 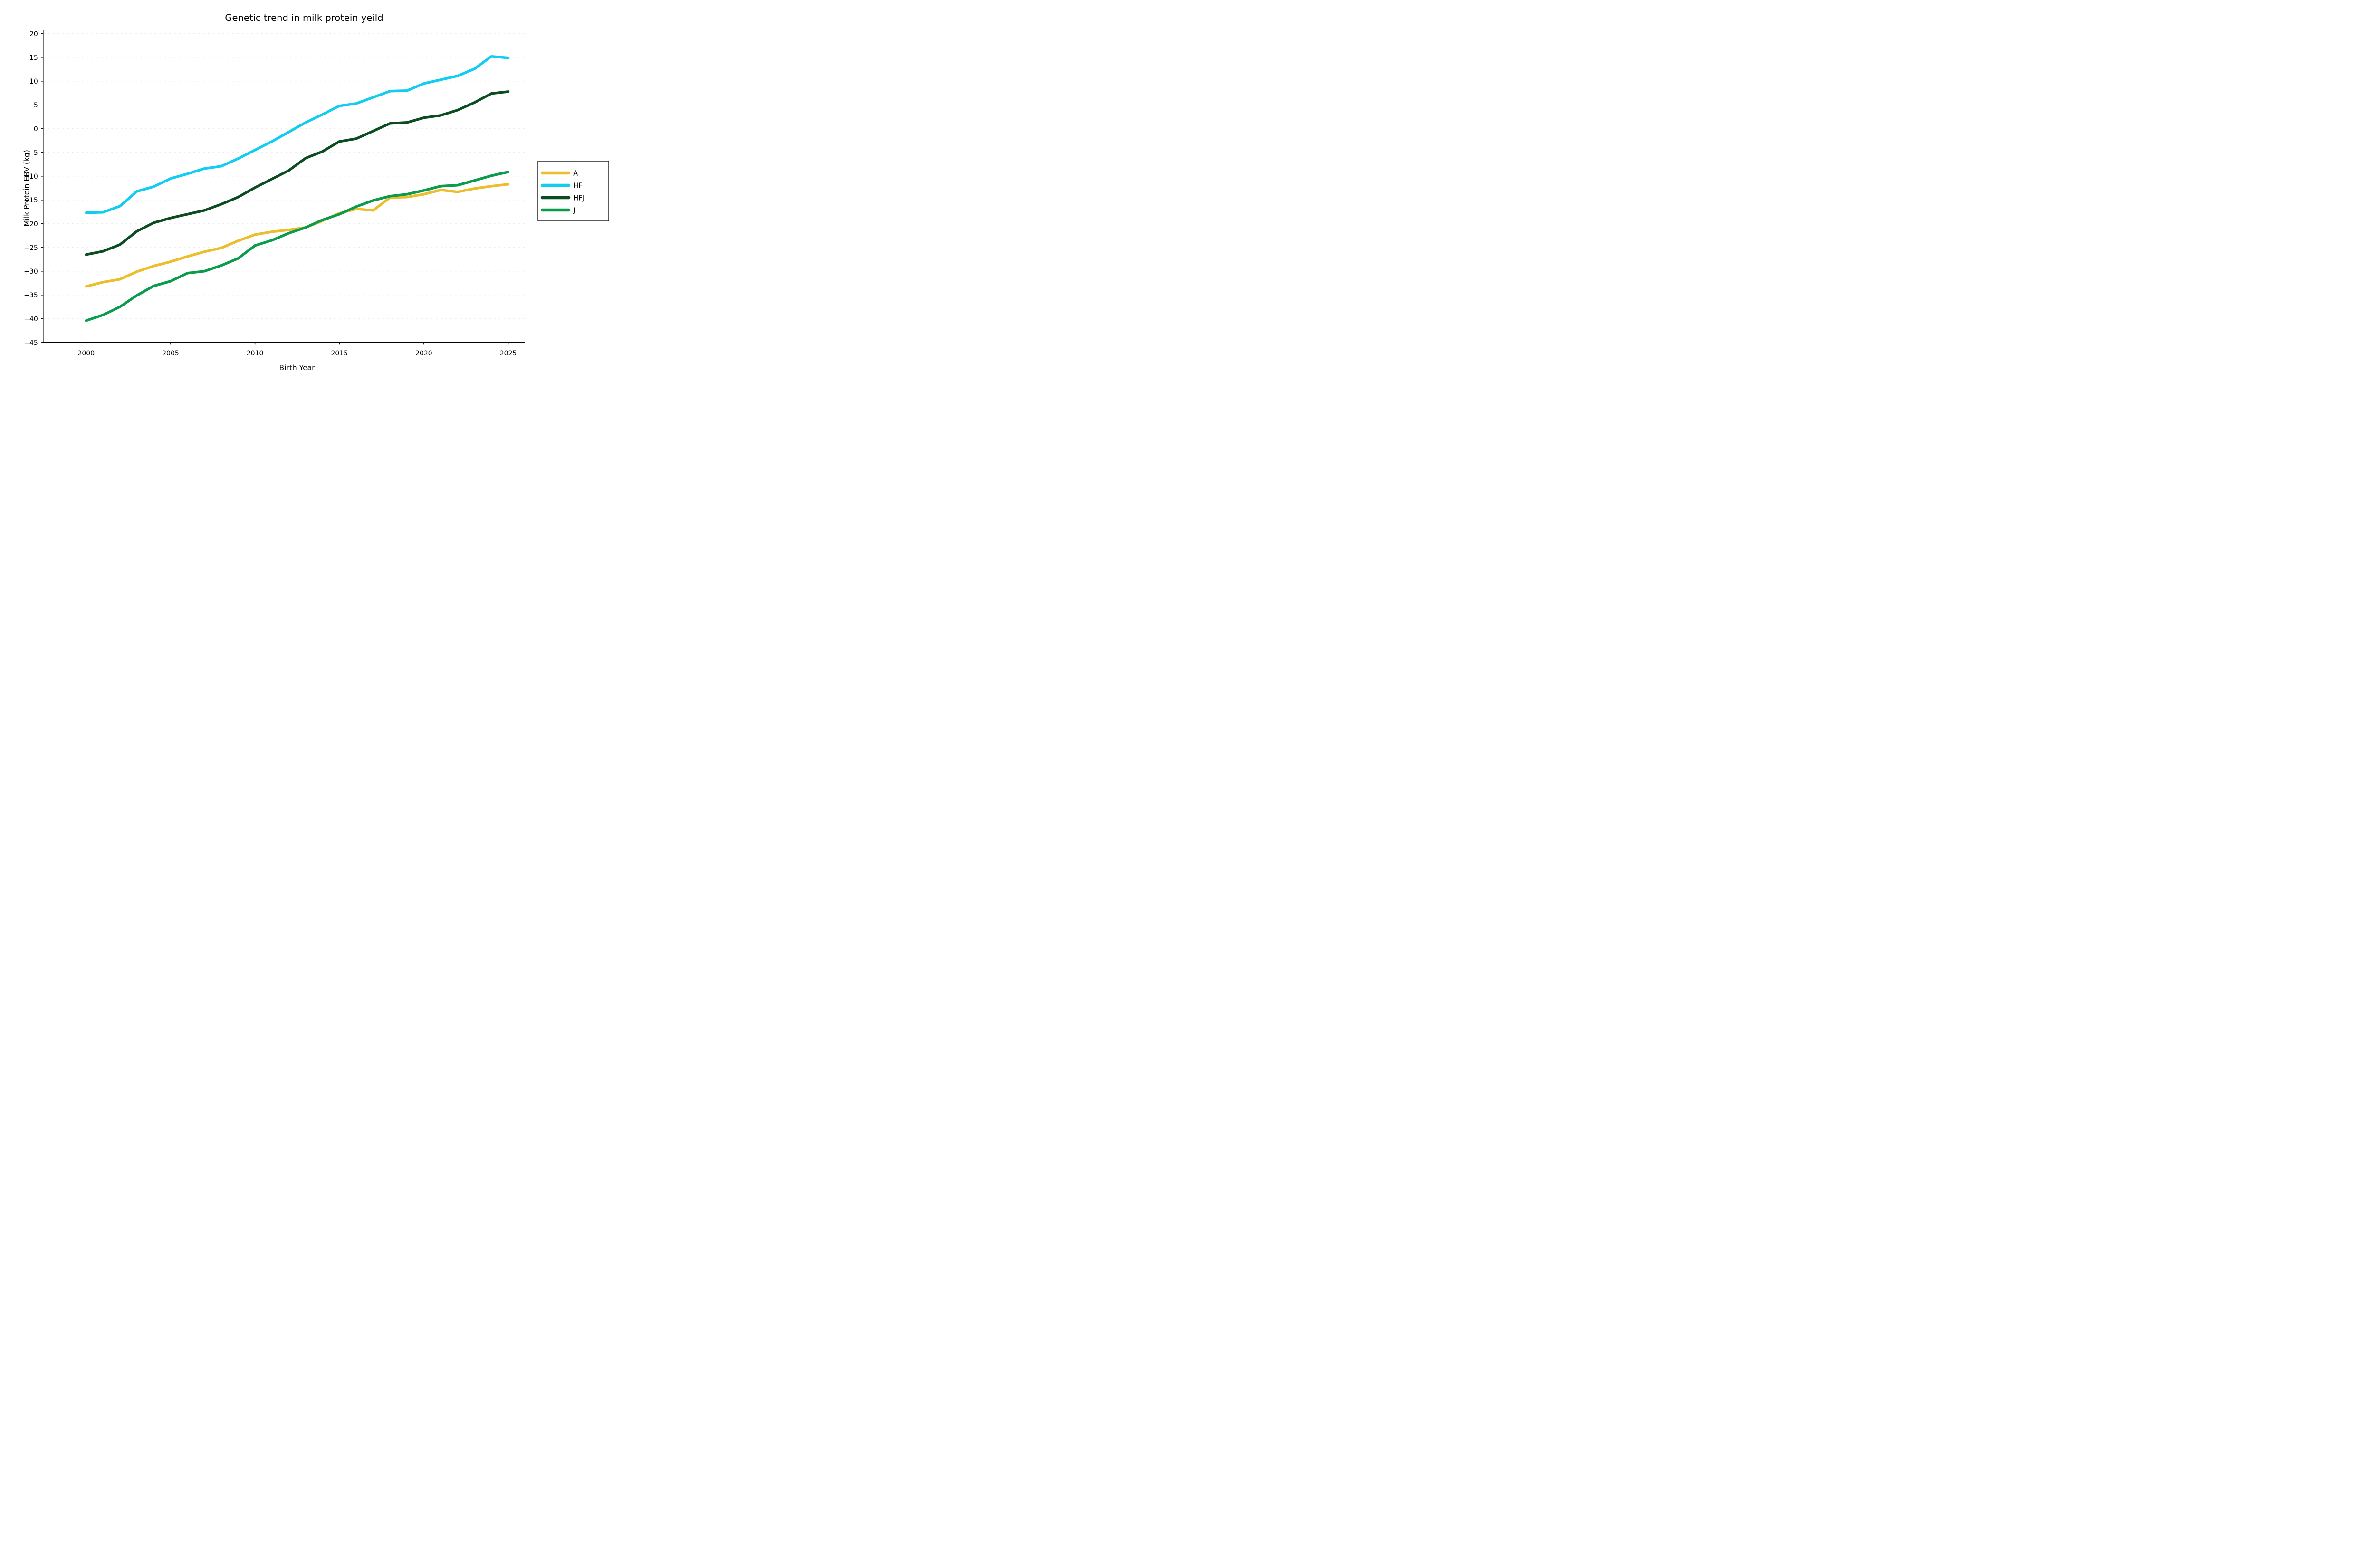 What do you see at coordinates (31, 272) in the screenshot?
I see `y-tick-label--30: −30` at bounding box center [31, 272].